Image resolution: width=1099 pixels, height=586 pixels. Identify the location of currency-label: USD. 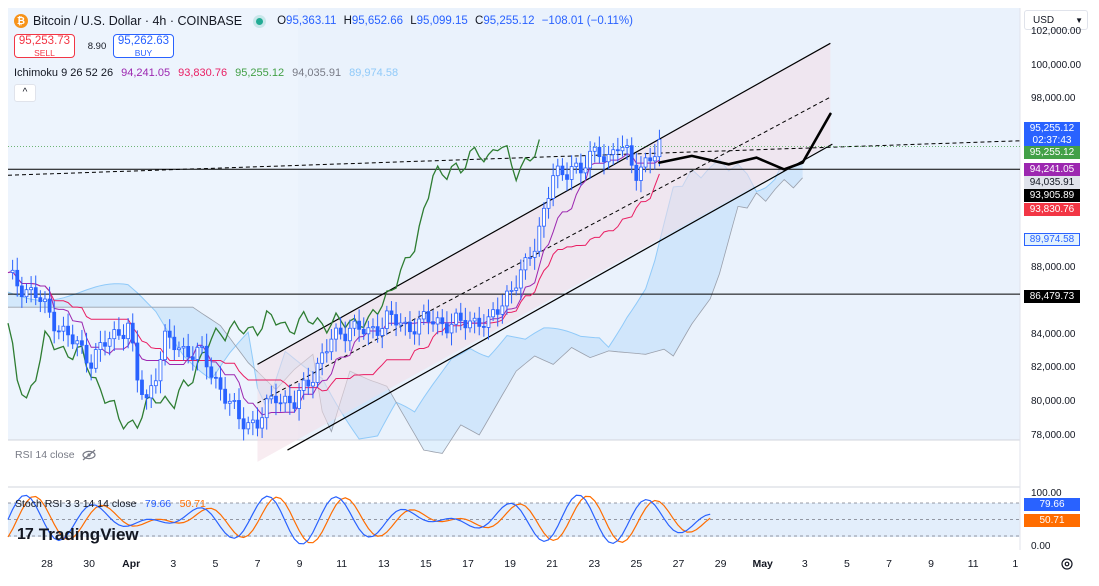
(1044, 20).